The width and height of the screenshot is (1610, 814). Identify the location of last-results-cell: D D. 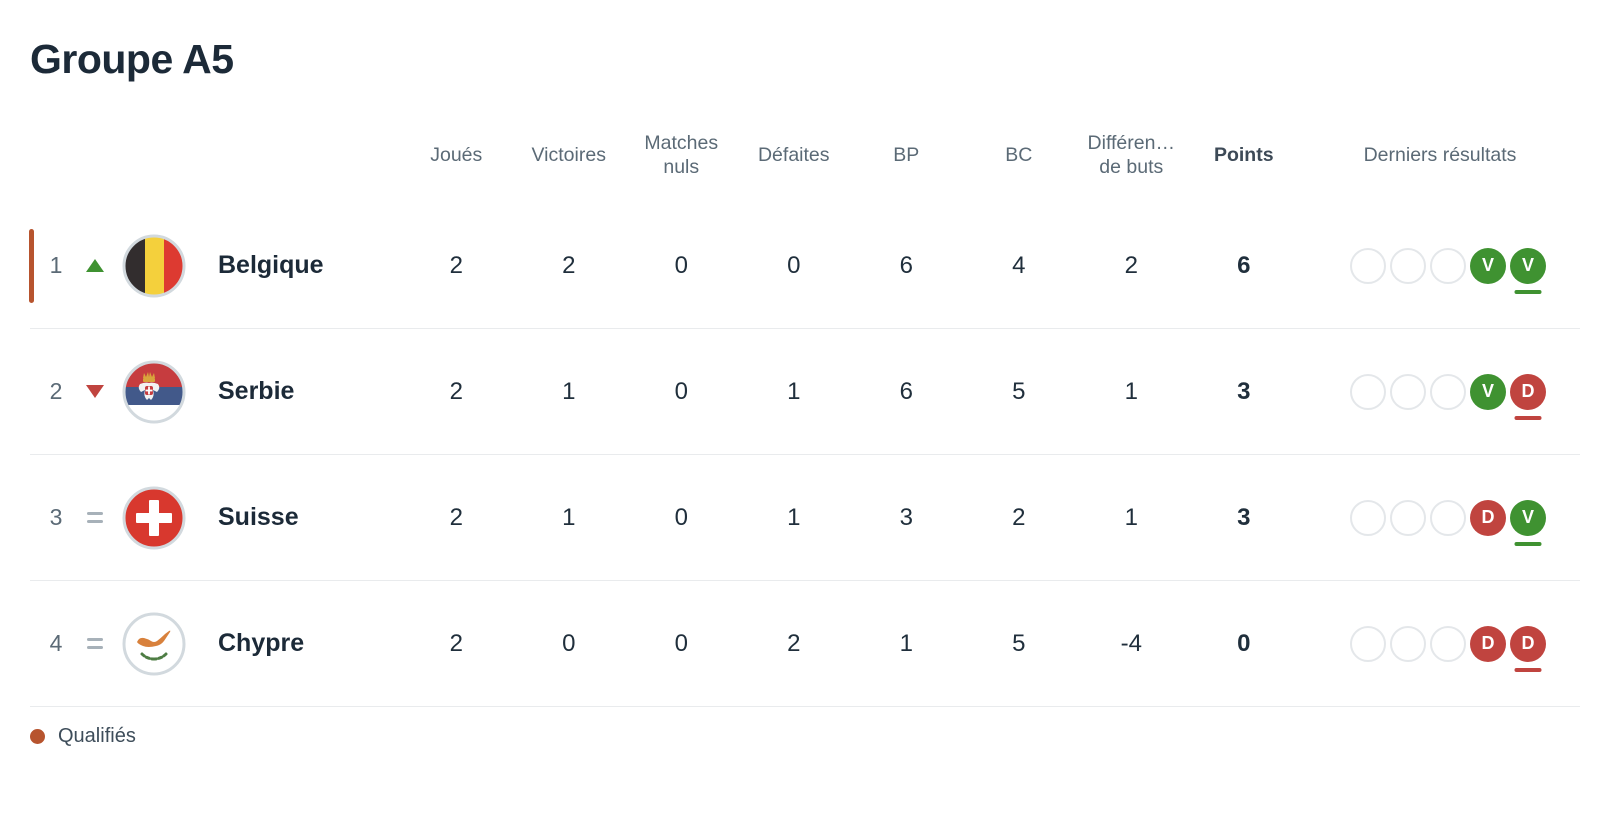
(1440, 643).